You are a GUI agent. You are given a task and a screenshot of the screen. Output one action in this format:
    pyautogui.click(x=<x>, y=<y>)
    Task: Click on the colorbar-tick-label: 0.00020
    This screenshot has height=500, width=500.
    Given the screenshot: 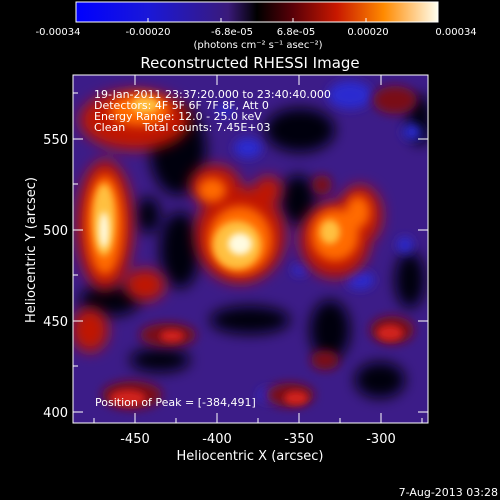 What is the action you would take?
    pyautogui.click(x=367, y=32)
    